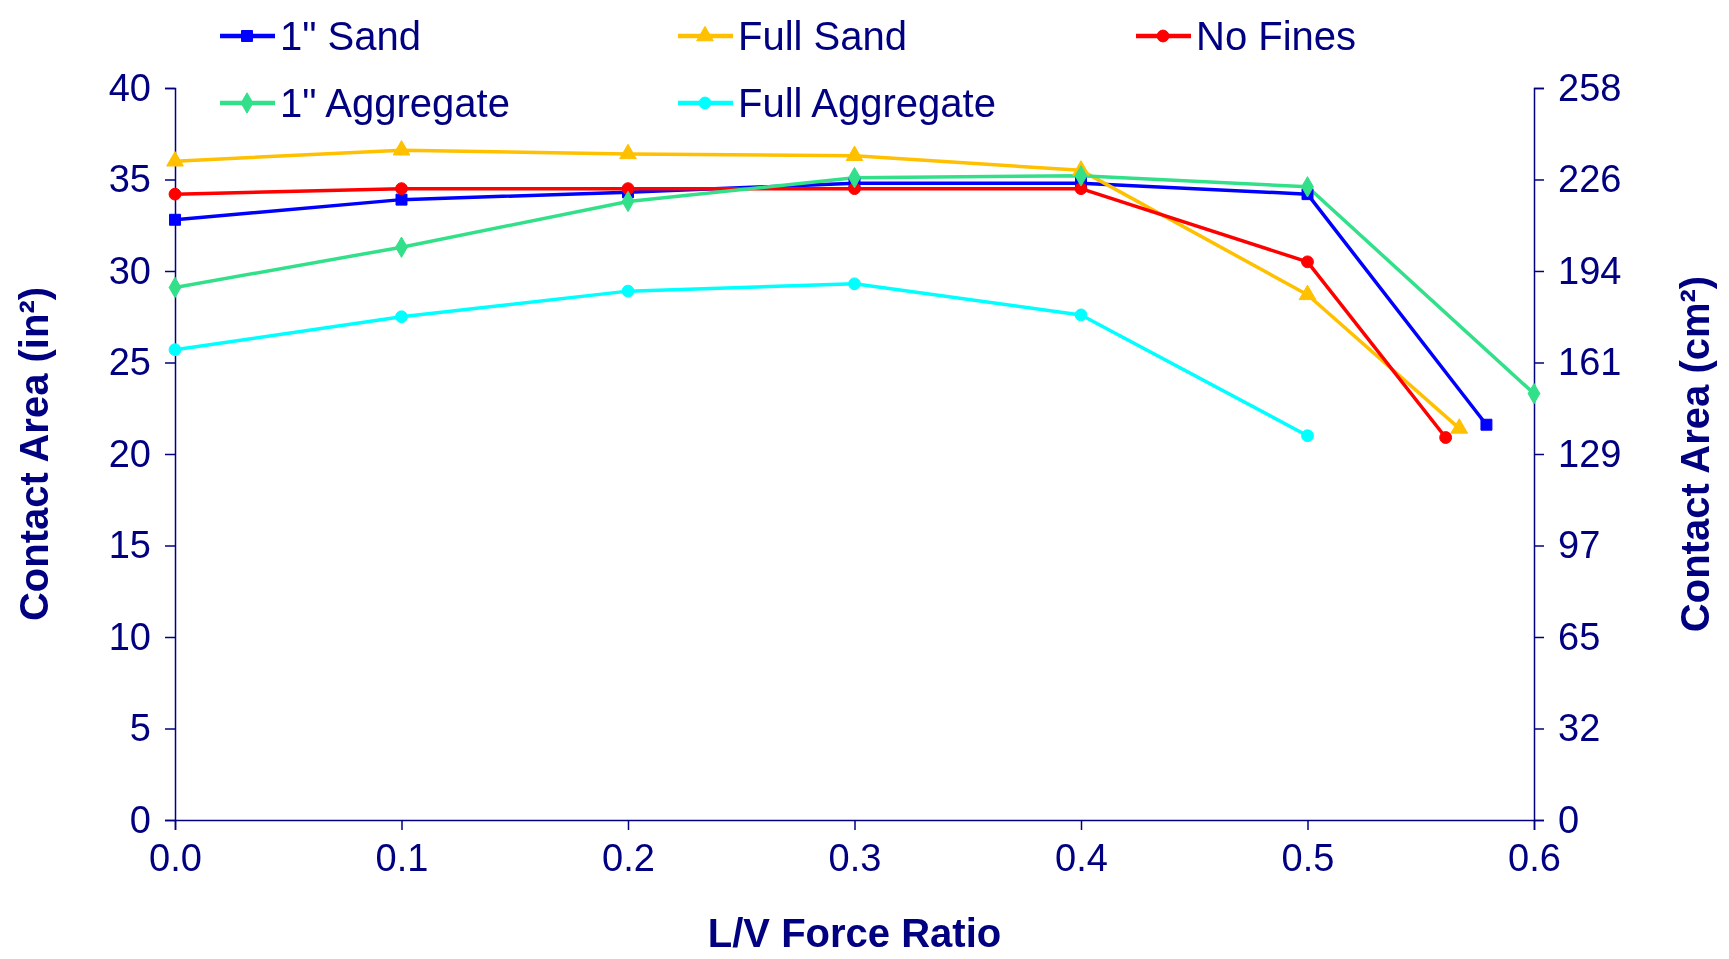  What do you see at coordinates (129, 87) in the screenshot?
I see `y-tick-label: 40` at bounding box center [129, 87].